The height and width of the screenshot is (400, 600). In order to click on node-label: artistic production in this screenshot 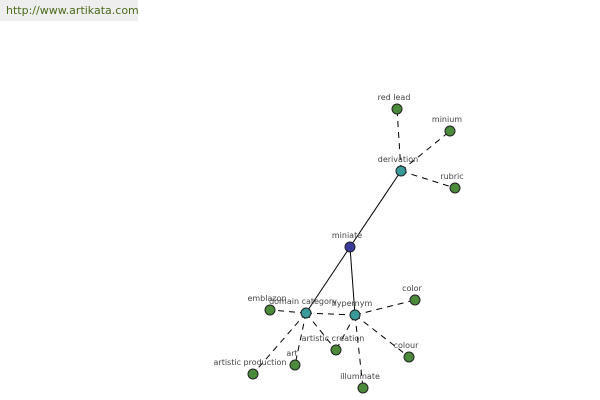, I will do `click(250, 362)`.